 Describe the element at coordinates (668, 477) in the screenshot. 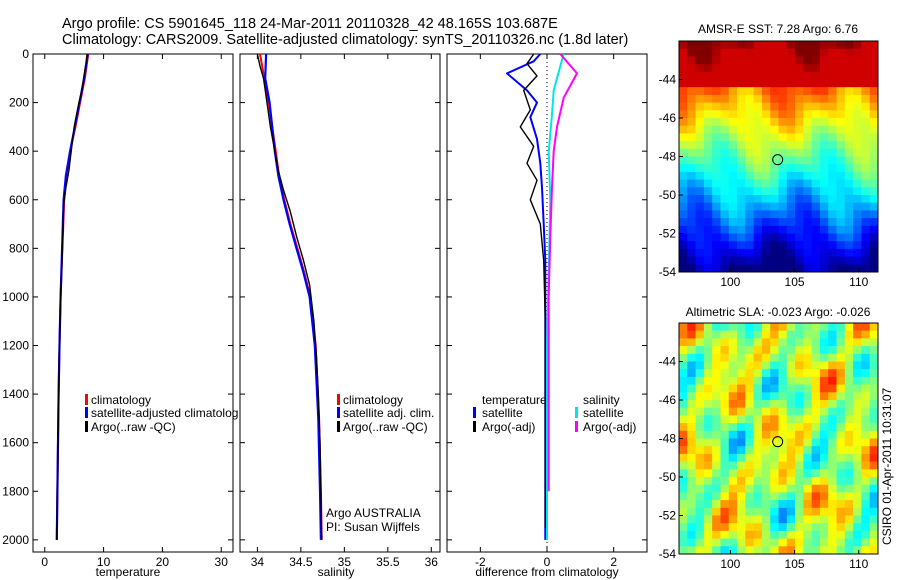

I see `sla_map-ytick-label: -50` at that location.